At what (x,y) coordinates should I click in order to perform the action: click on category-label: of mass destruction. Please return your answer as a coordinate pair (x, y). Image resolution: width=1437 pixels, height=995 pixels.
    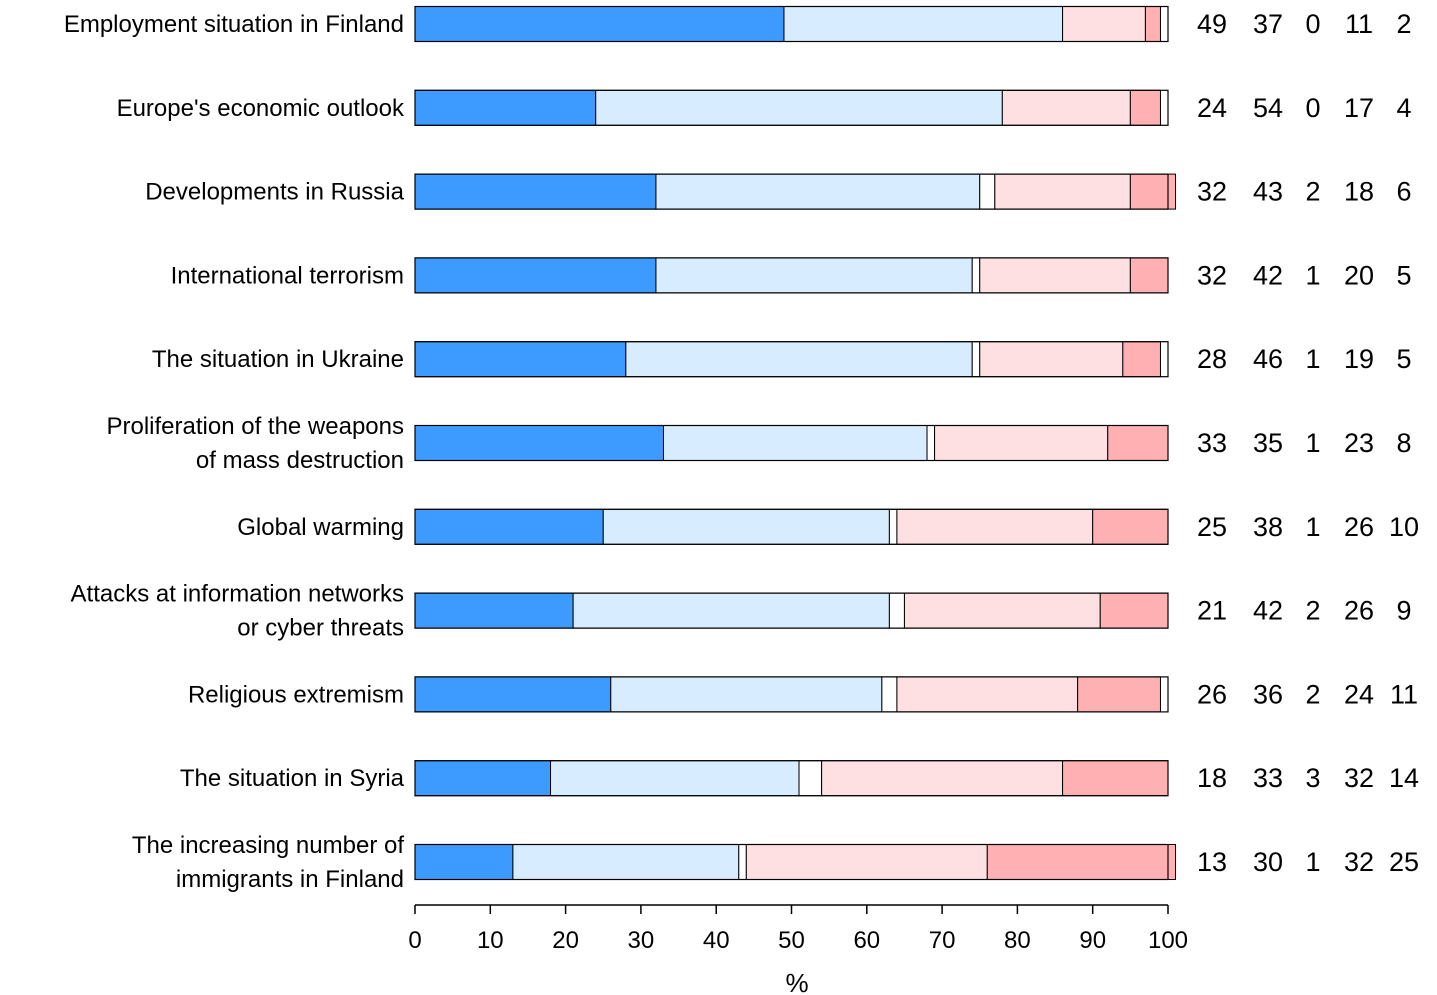
    Looking at the image, I should click on (300, 460).